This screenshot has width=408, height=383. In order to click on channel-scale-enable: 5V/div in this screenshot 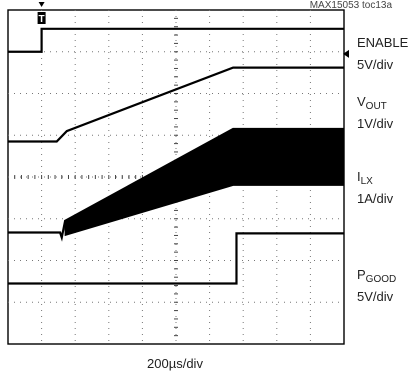, I will do `click(375, 64)`.